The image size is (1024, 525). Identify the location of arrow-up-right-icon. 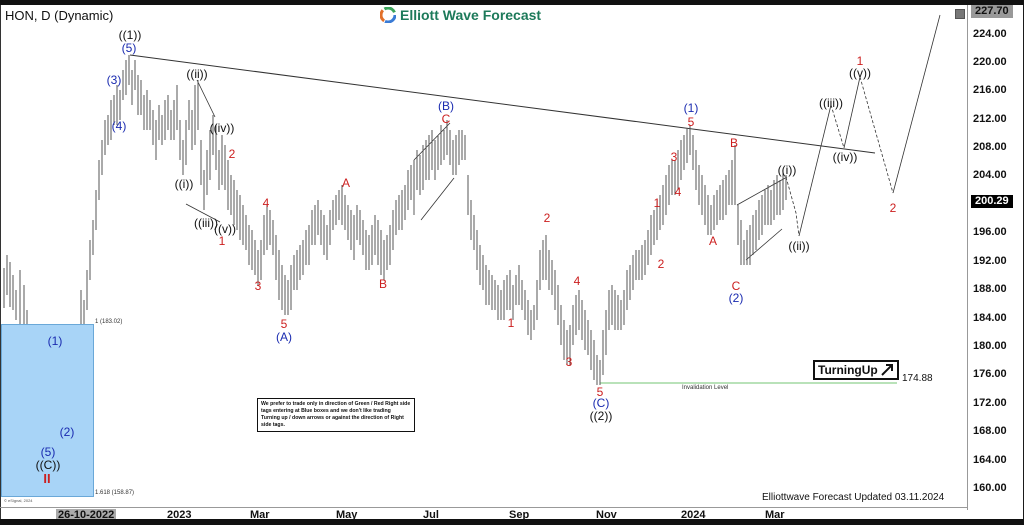
(887, 370).